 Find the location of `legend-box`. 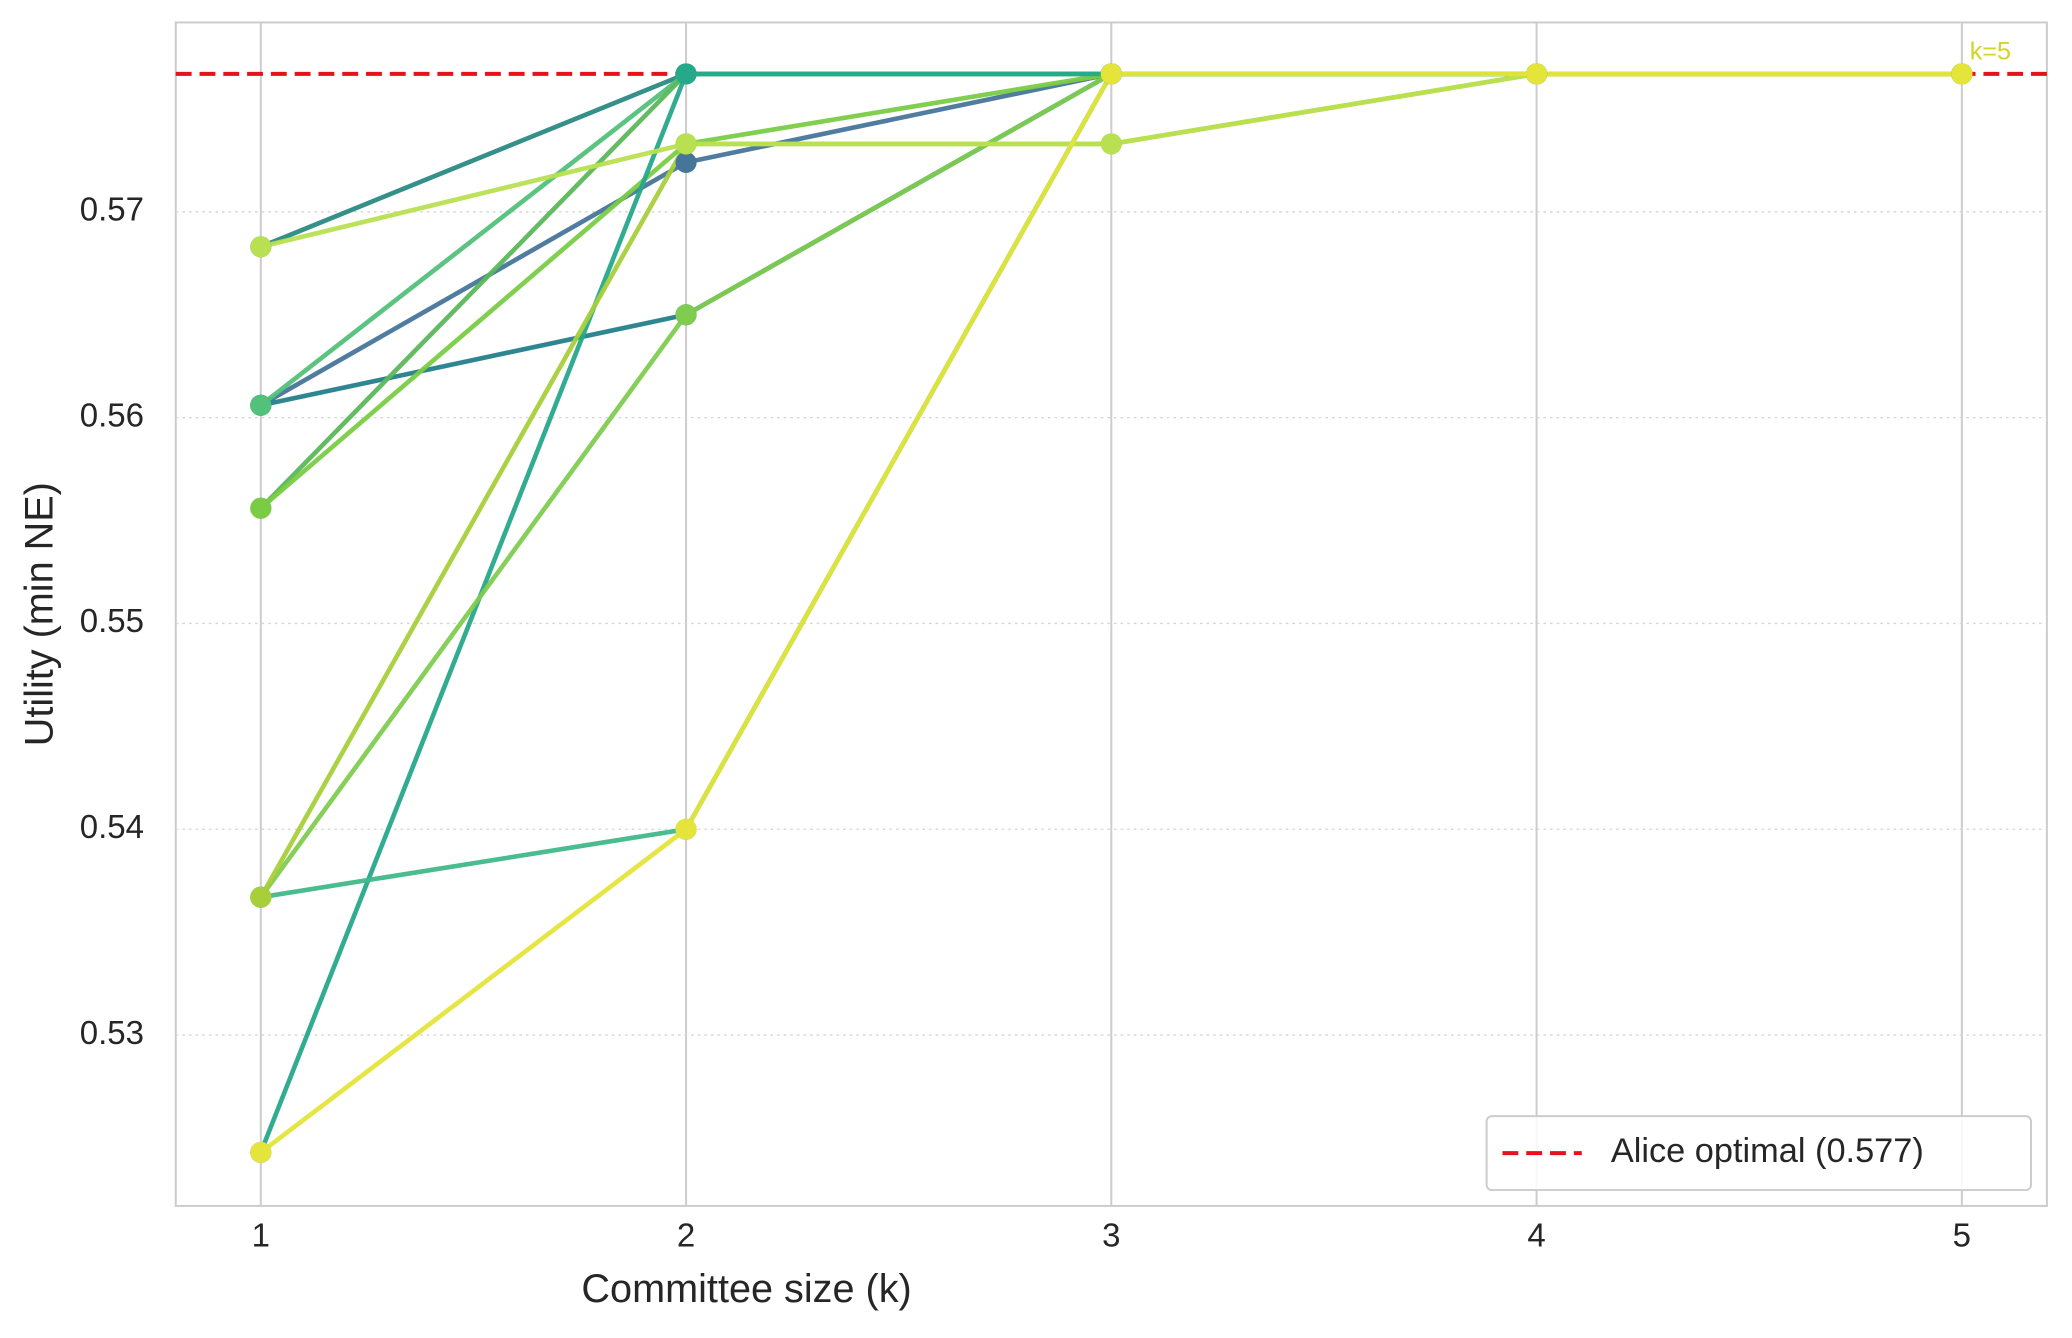

legend-box is located at coordinates (1759, 1153).